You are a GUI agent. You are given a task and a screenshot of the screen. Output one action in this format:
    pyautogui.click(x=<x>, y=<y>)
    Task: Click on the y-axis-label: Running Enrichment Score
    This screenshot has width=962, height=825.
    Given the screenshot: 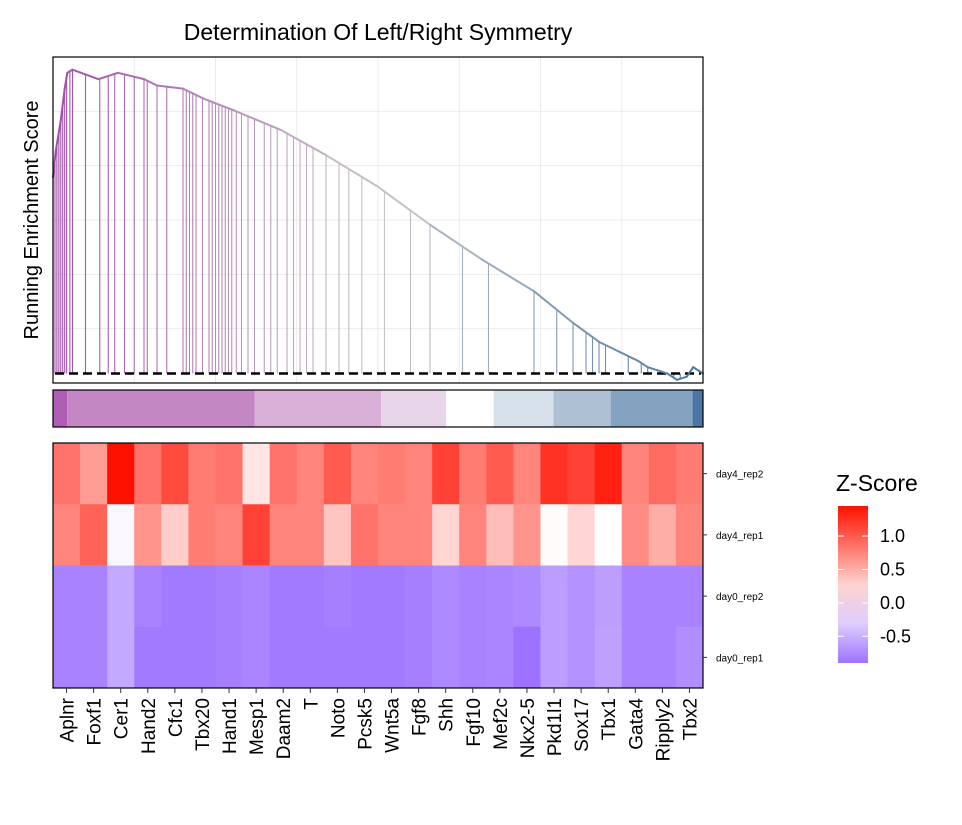 What is the action you would take?
    pyautogui.click(x=32, y=219)
    